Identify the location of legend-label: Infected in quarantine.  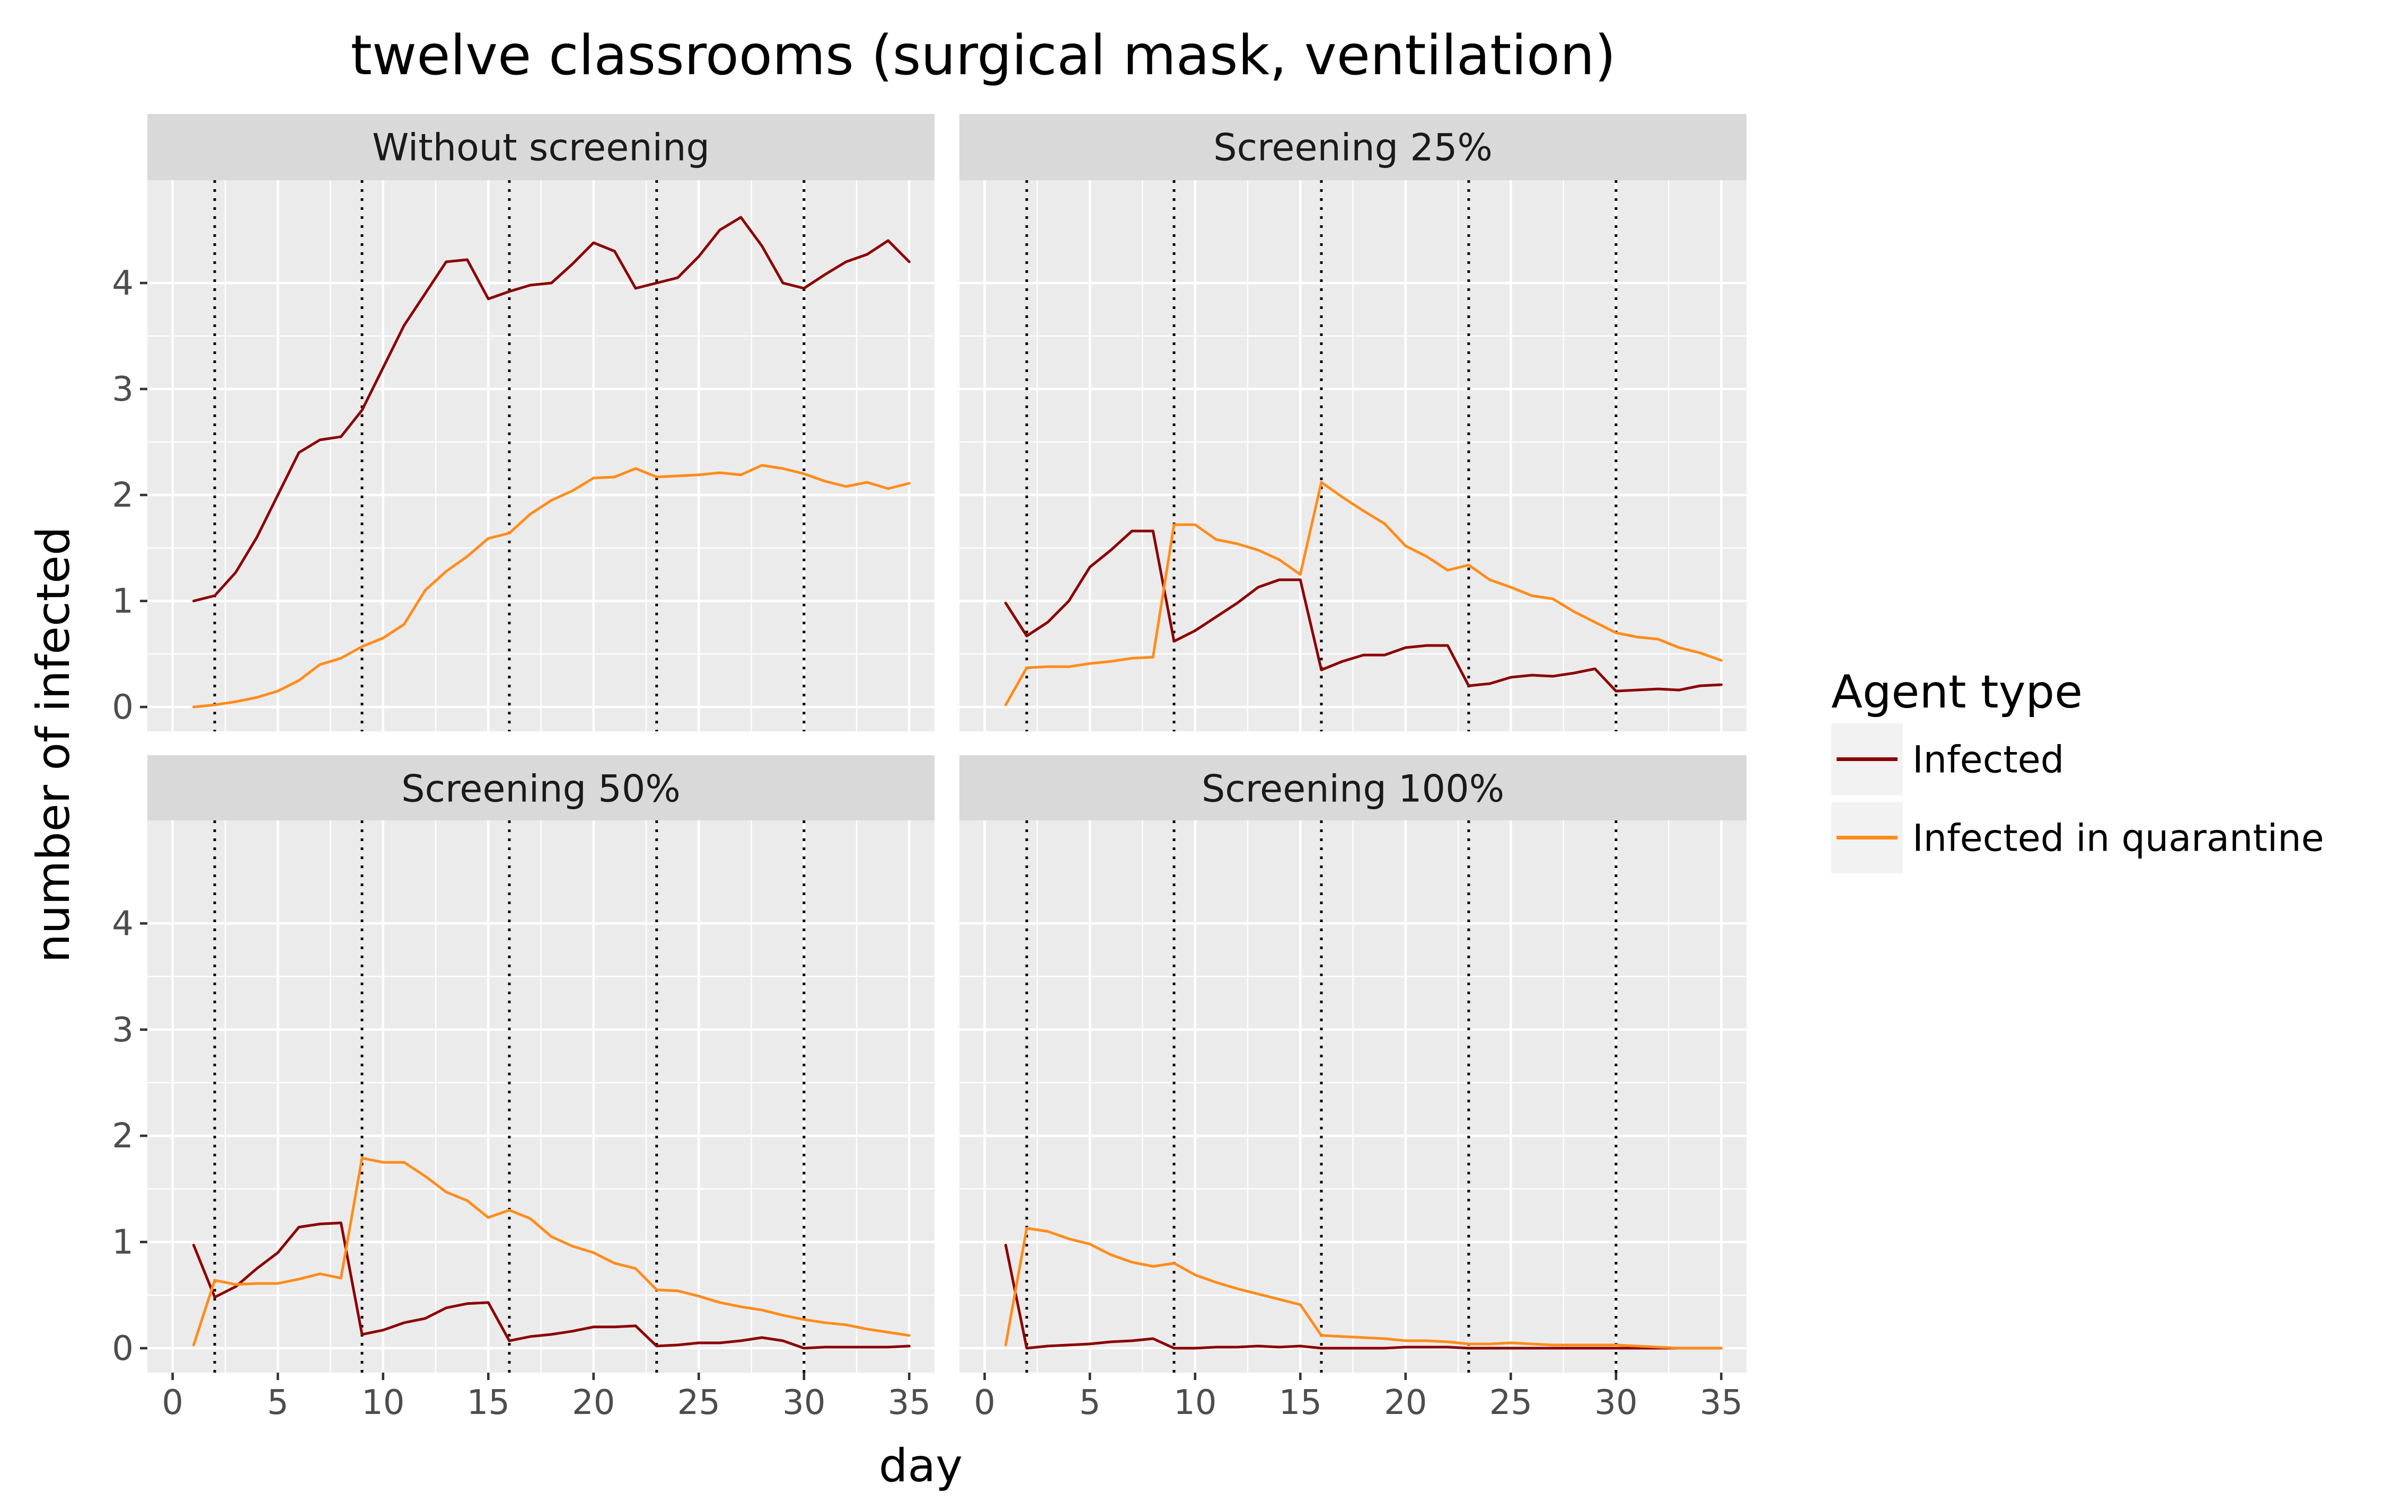
(2118, 839).